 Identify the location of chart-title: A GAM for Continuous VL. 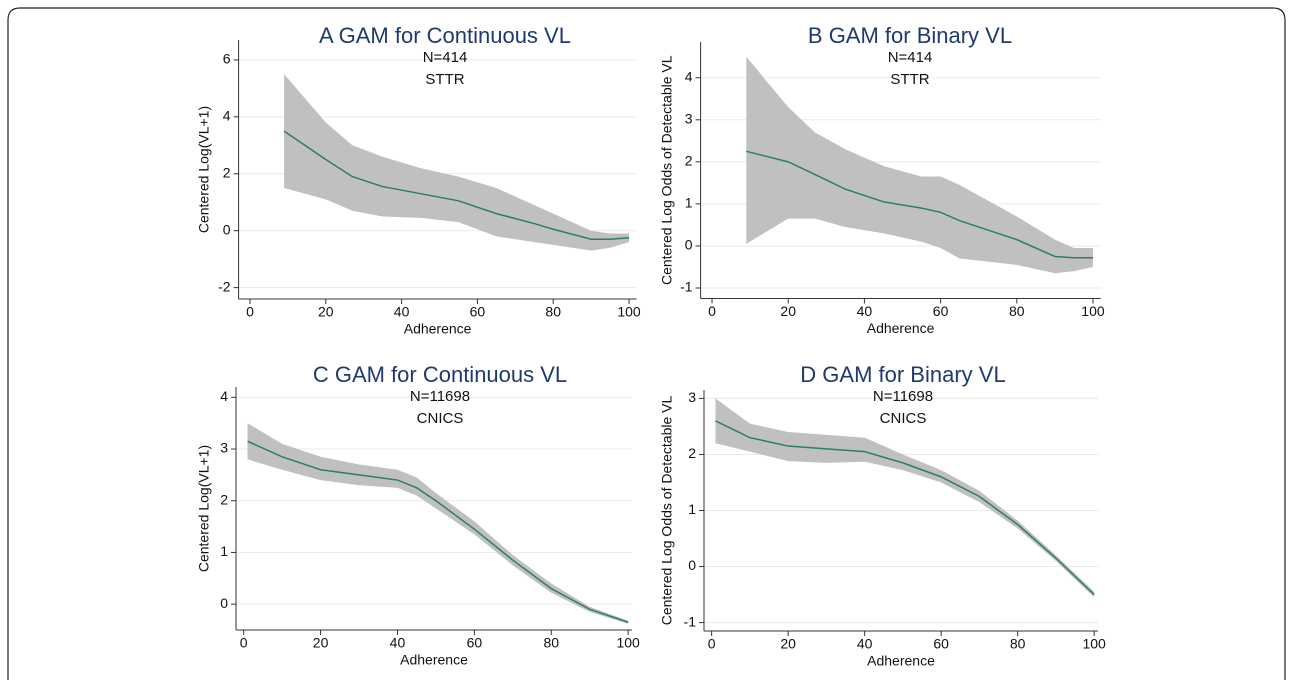
(445, 35).